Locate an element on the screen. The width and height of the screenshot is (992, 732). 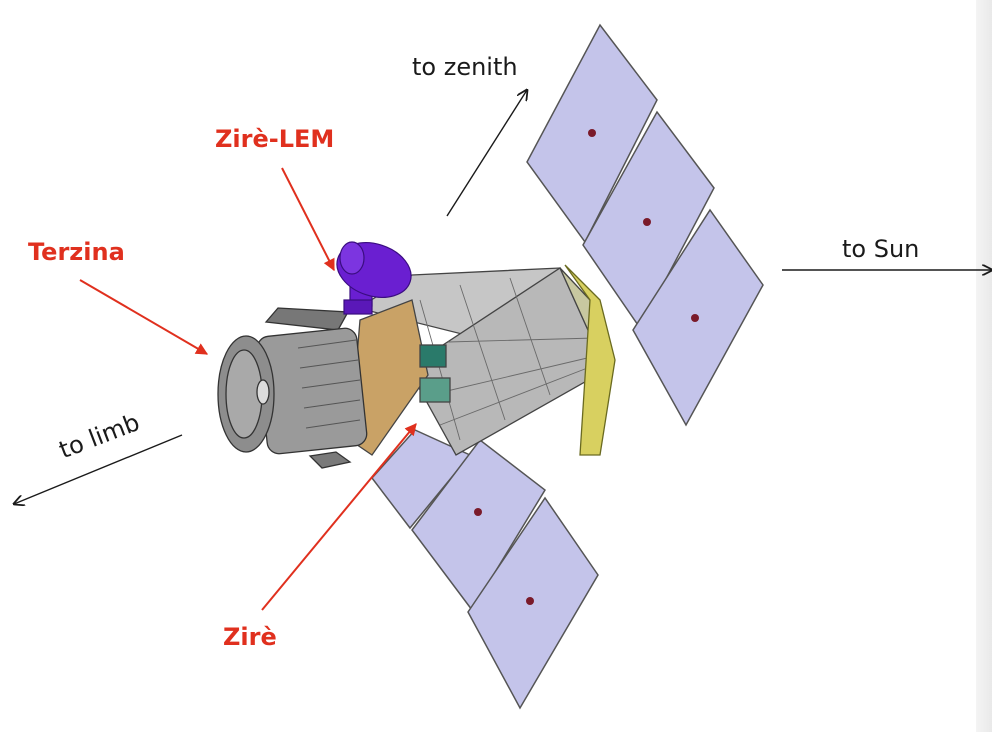
thruster-nozzle is located at coordinates (330, 460).